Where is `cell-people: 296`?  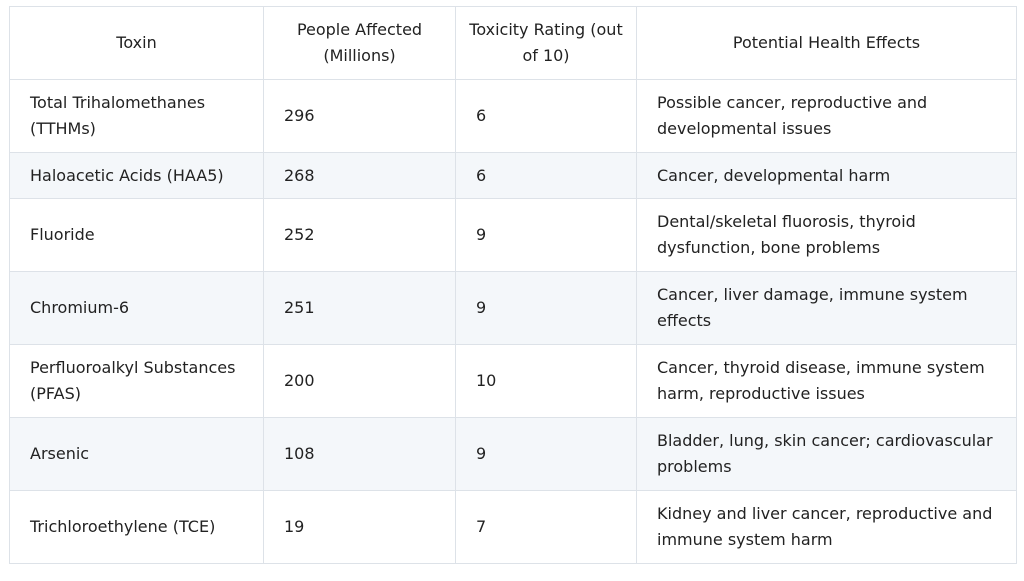
cell-people: 296 is located at coordinates (359, 116).